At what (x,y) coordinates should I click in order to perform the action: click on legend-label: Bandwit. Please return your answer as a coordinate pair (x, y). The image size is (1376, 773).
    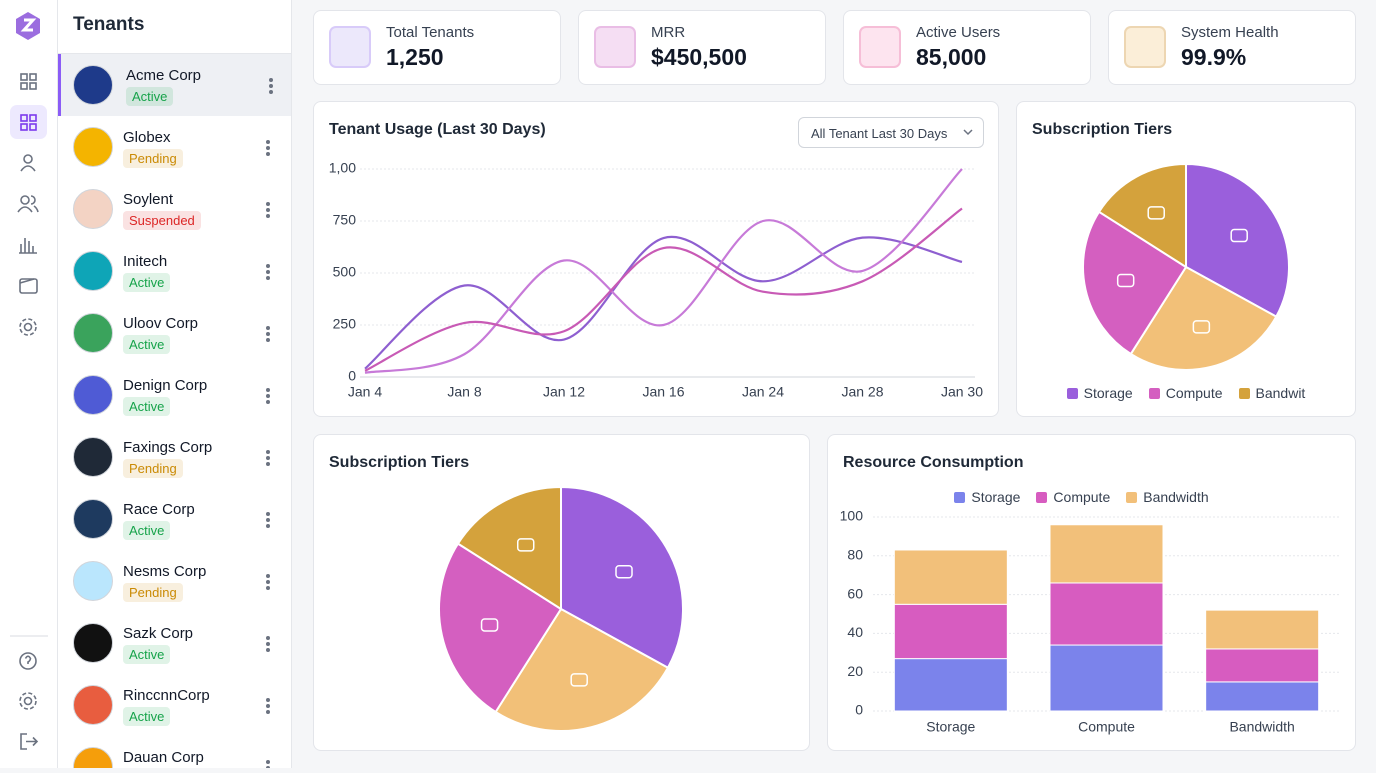
    Looking at the image, I should click on (1280, 393).